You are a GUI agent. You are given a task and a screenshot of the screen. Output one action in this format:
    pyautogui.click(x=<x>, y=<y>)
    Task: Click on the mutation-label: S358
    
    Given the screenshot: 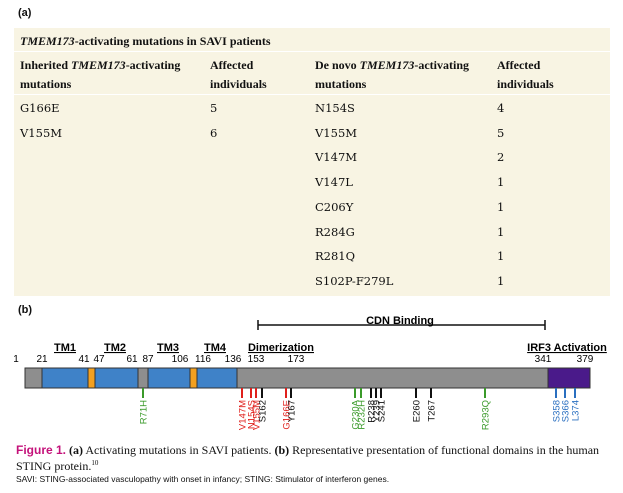 What is the action you would take?
    pyautogui.click(x=557, y=411)
    